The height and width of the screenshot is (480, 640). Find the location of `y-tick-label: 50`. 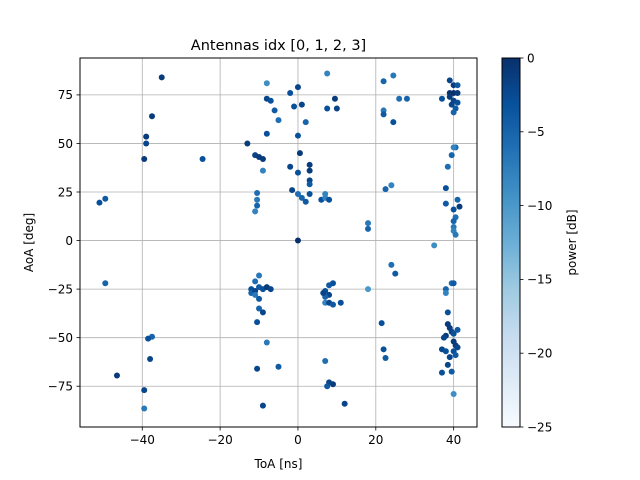

y-tick-label: 50 is located at coordinates (65, 144).